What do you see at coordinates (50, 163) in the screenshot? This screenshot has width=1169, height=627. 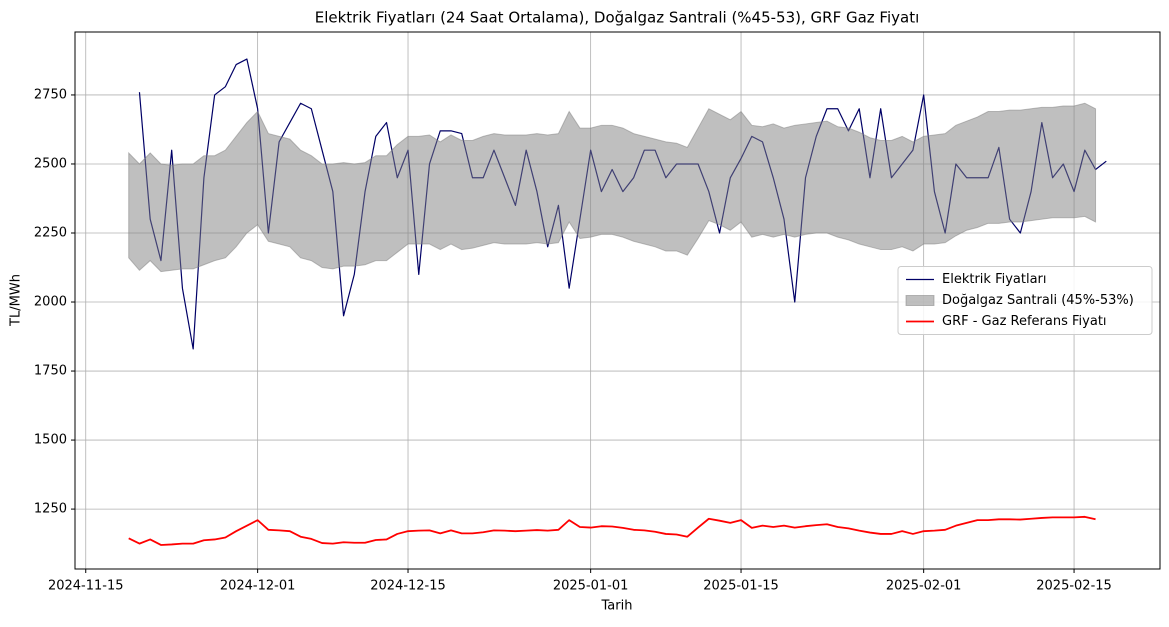 I see `y-tick-label: 2500` at bounding box center [50, 163].